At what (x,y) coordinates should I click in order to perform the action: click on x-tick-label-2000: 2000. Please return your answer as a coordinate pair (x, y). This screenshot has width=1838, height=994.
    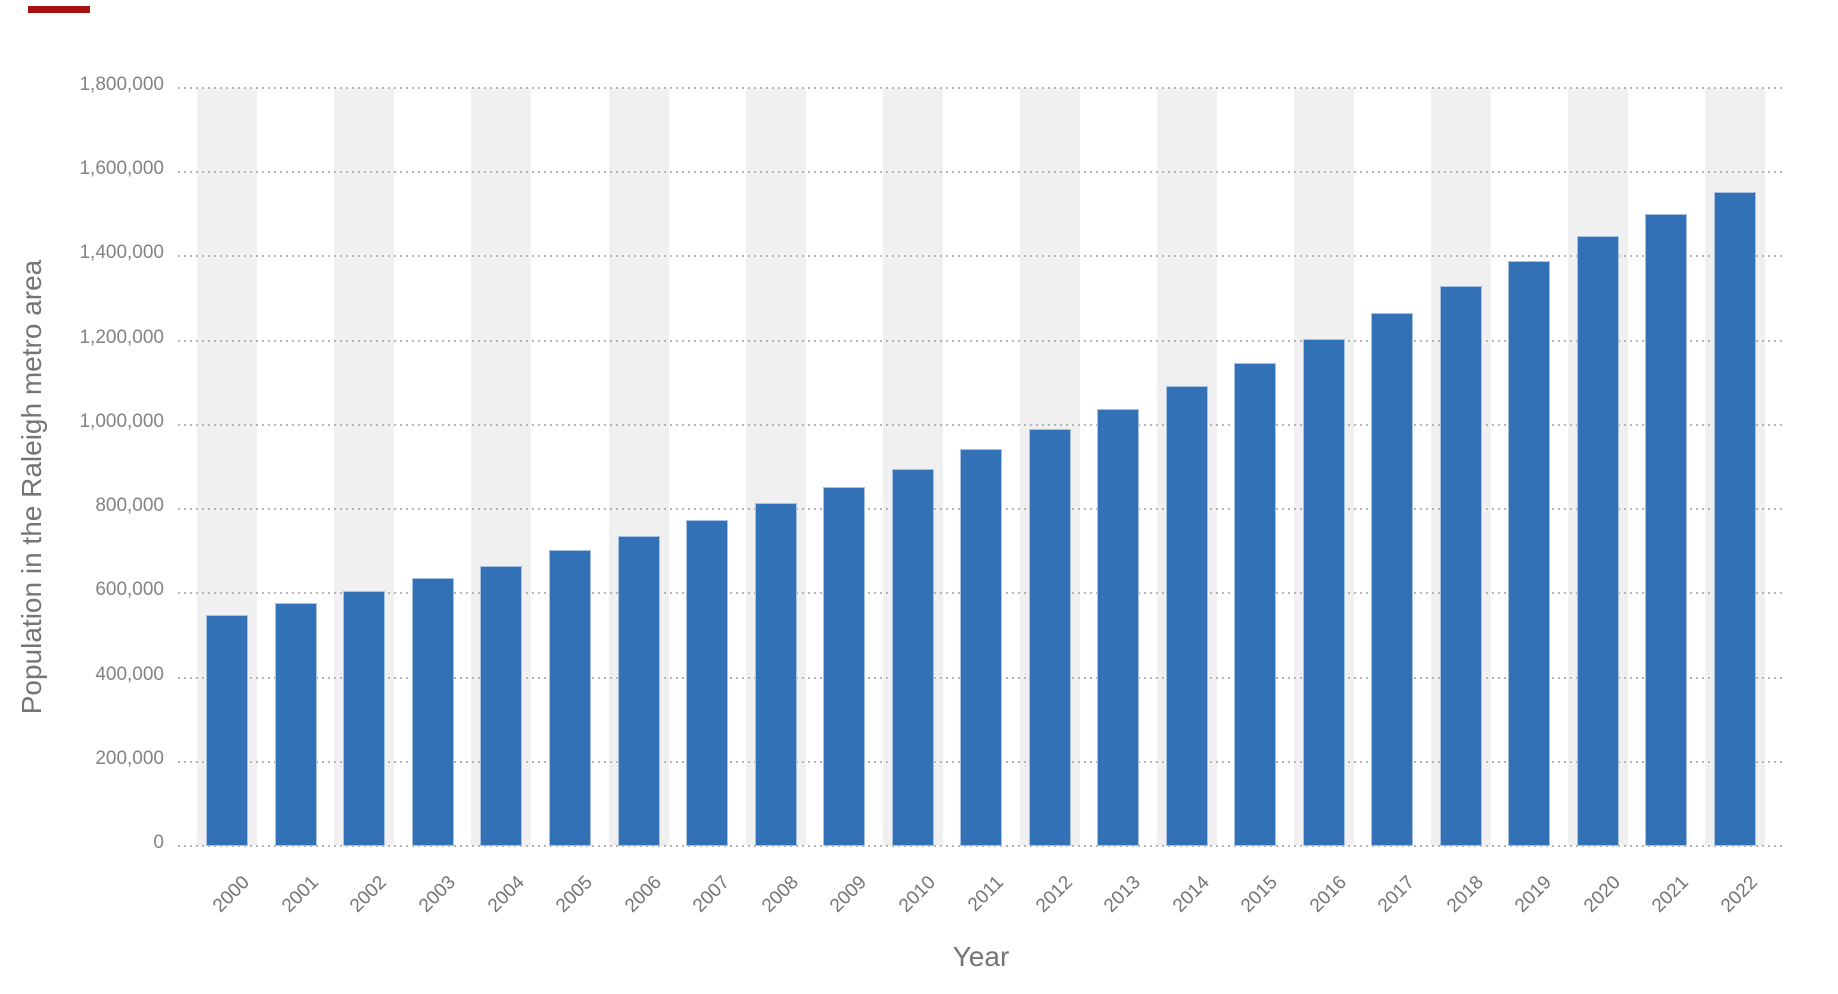
    Looking at the image, I should click on (232, 894).